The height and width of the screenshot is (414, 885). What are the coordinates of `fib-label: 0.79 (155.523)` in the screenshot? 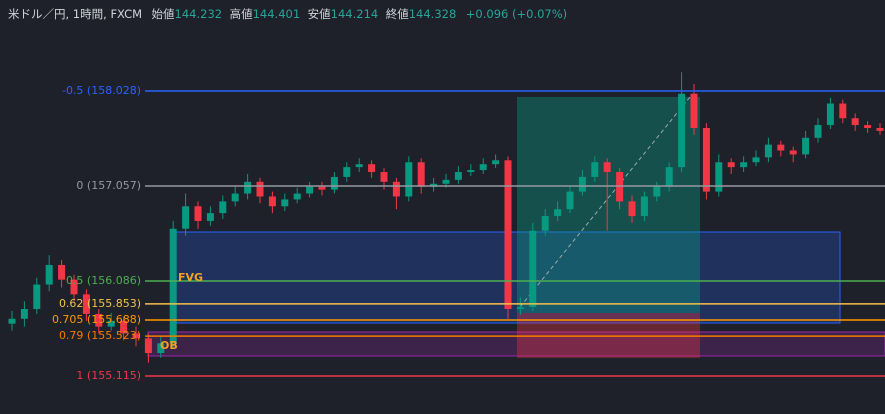 It's located at (100, 335).